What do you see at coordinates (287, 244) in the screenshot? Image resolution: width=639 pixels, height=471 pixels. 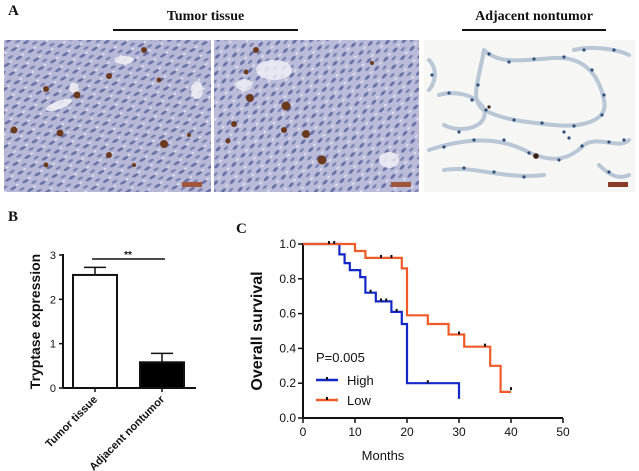 I see `y-tick-label: 1.0` at bounding box center [287, 244].